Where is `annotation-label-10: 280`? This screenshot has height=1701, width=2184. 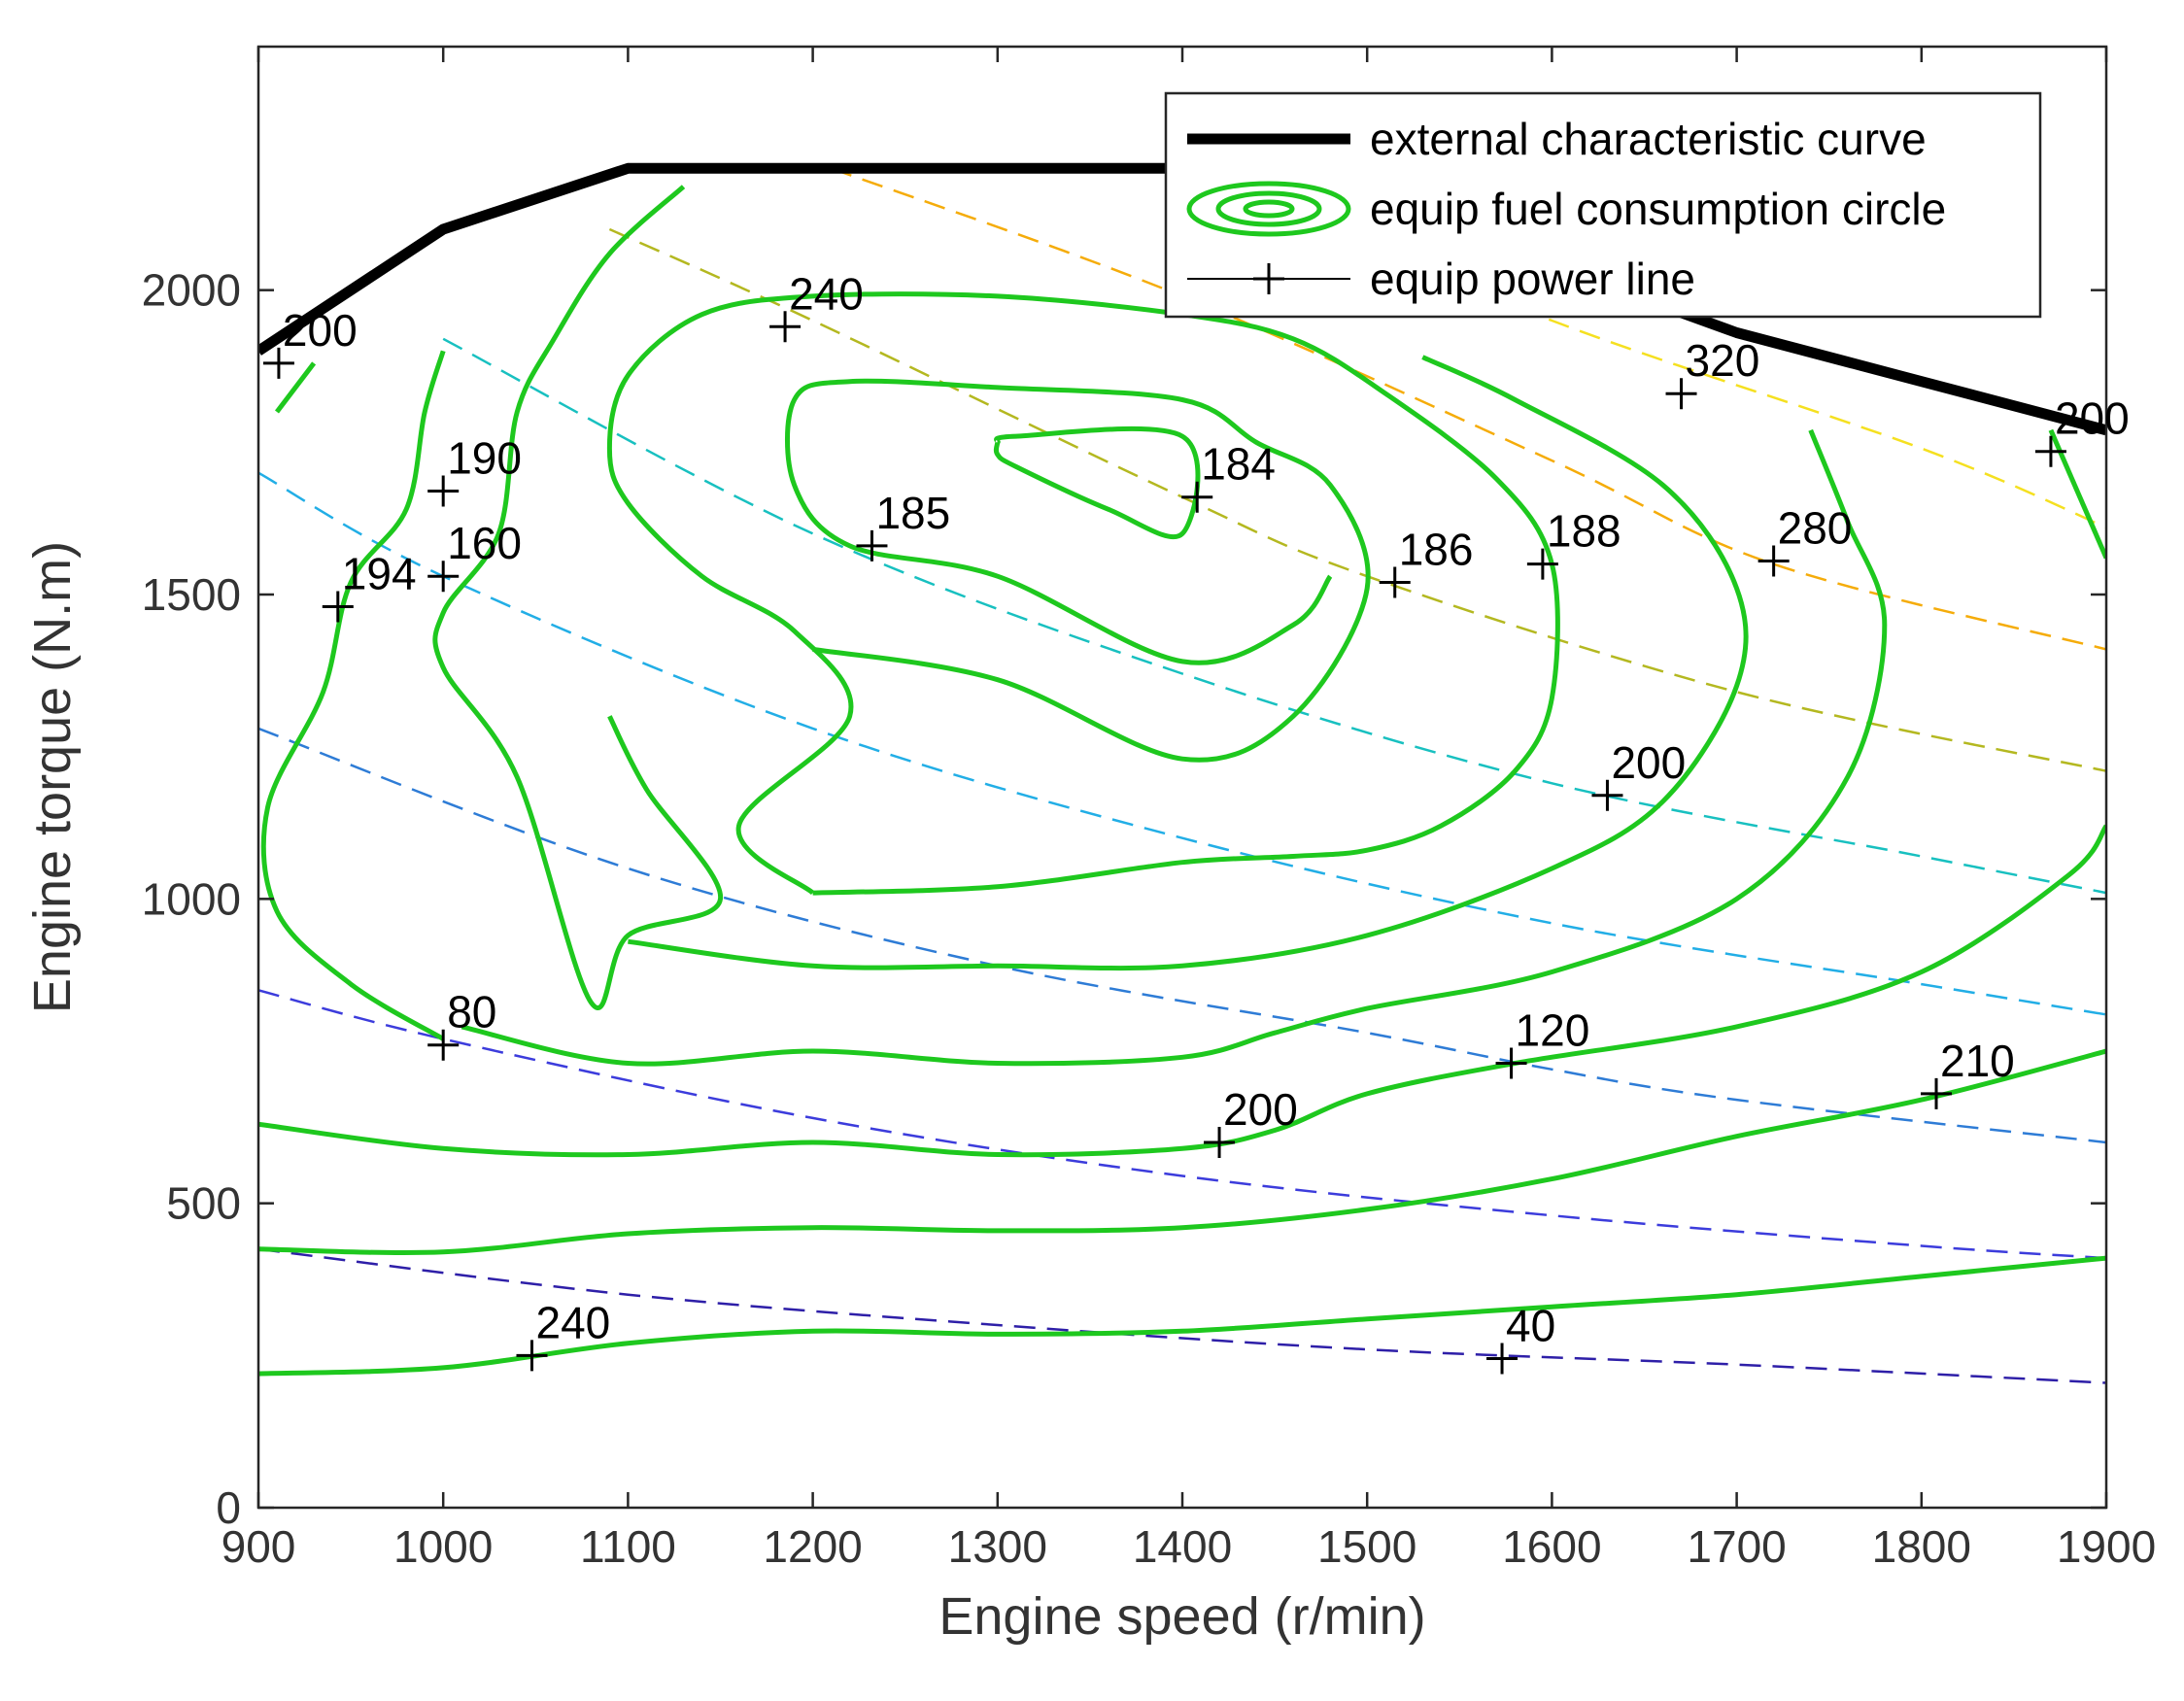
annotation-label-10: 280 is located at coordinates (1815, 528).